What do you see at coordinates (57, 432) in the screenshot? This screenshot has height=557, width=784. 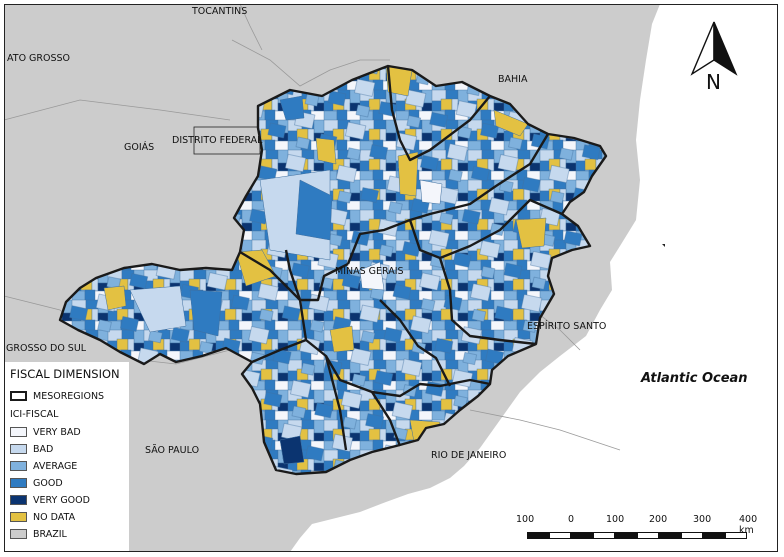 I see `legend-item-label: VERY BAD` at bounding box center [57, 432].